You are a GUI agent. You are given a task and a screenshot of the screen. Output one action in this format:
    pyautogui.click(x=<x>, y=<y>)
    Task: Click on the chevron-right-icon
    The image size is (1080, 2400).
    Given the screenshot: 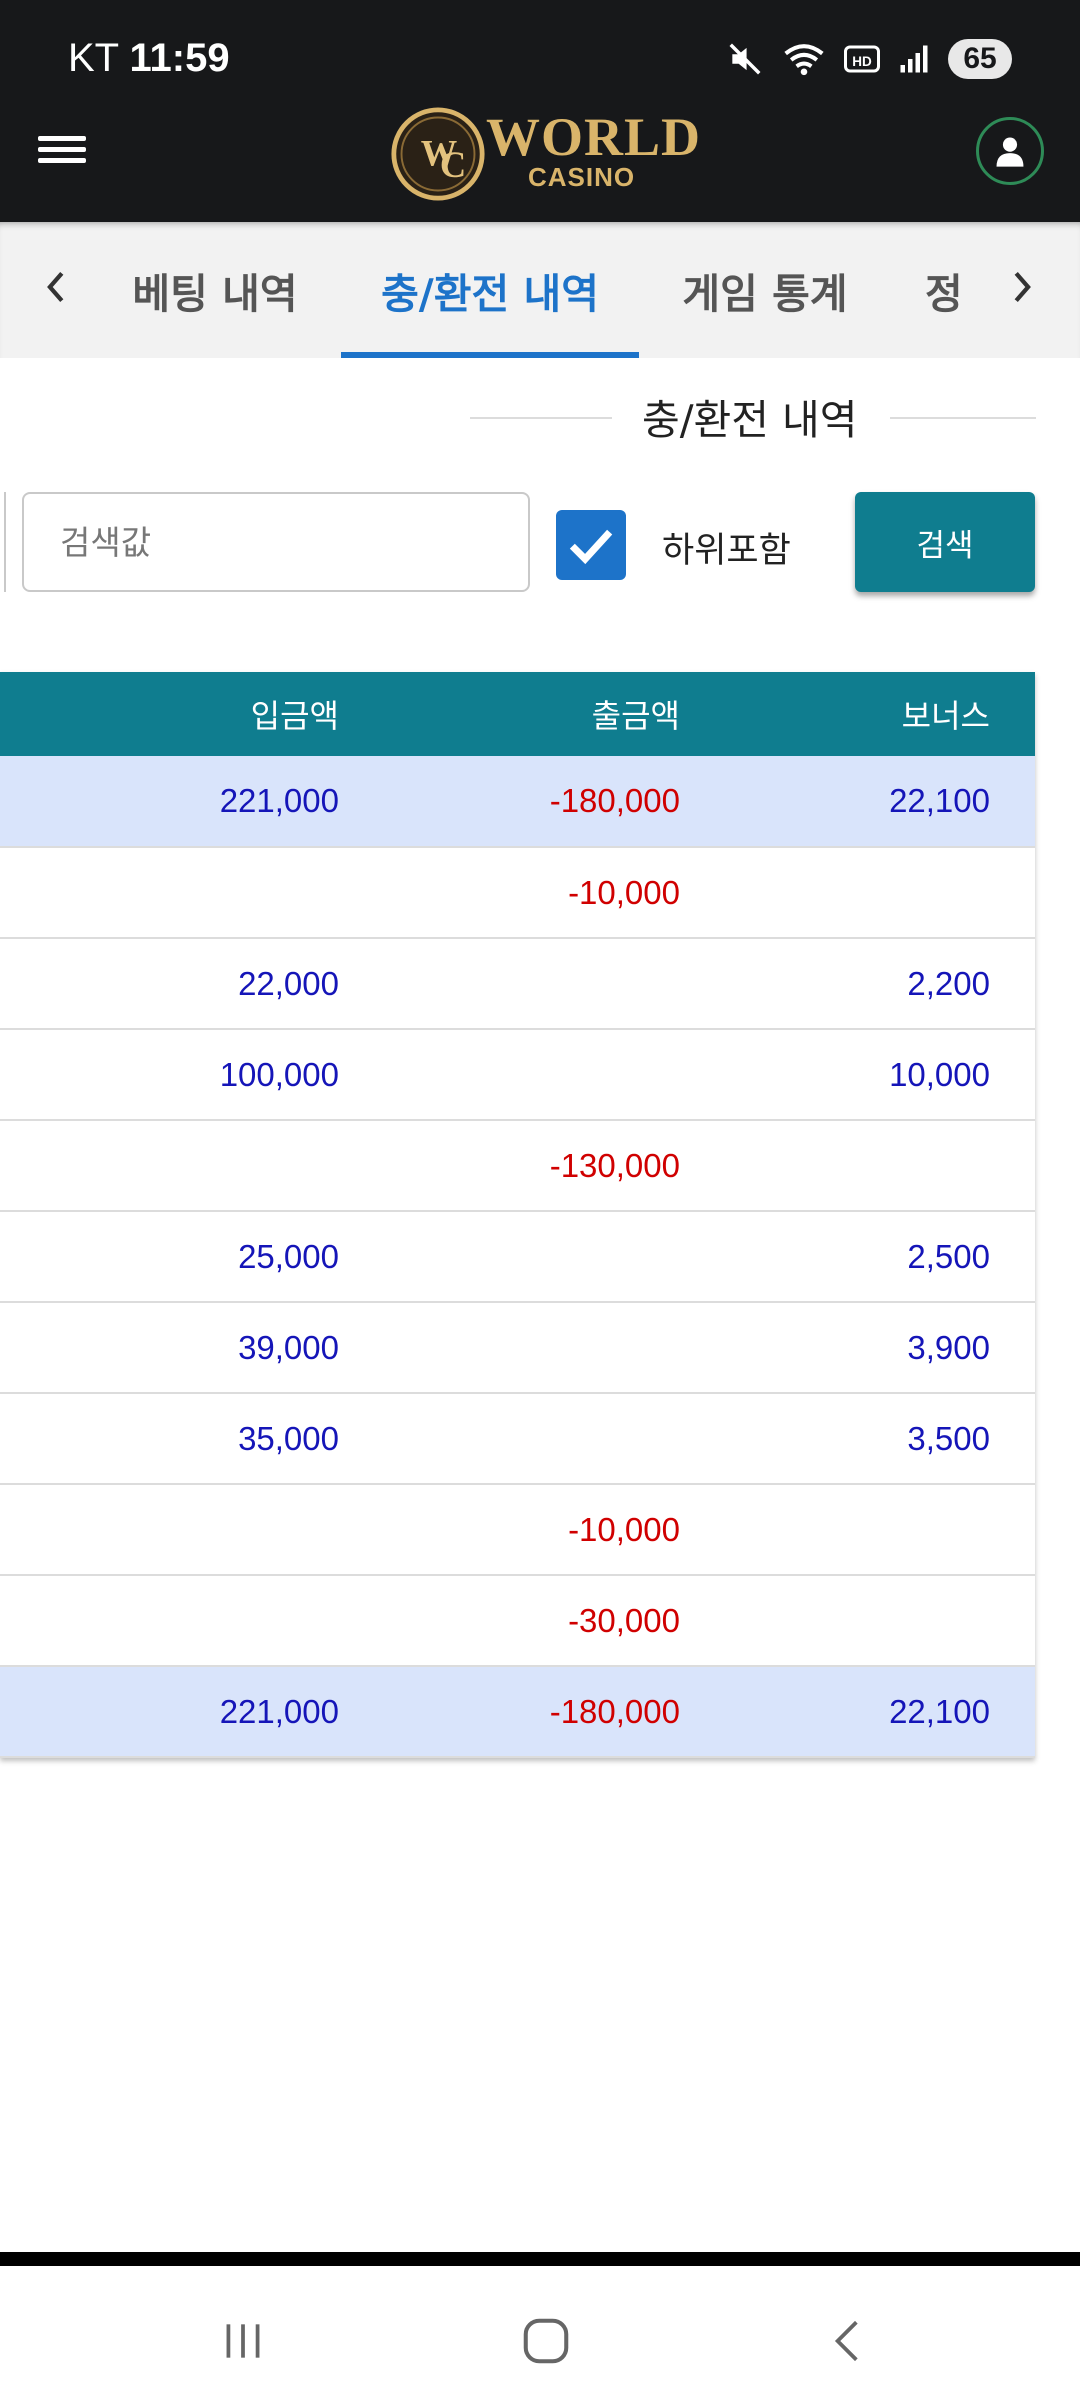 What is the action you would take?
    pyautogui.click(x=1023, y=287)
    